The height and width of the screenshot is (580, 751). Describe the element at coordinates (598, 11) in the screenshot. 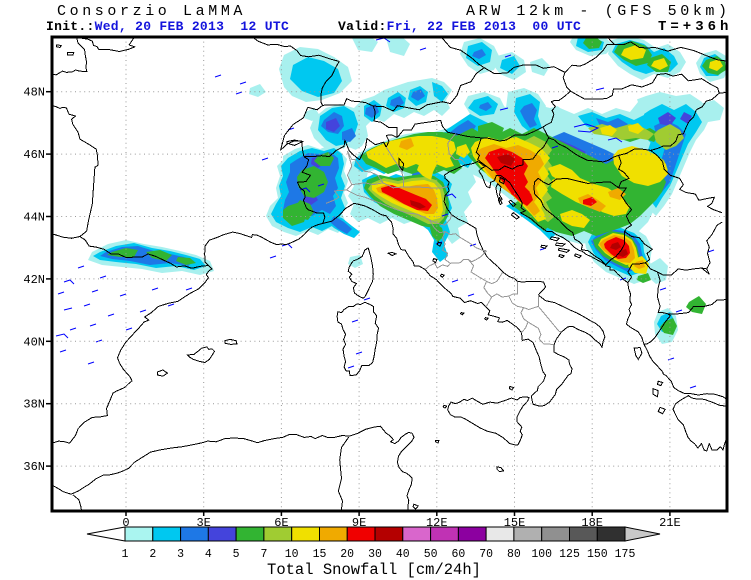

I see `svg-text: ARW 12km - (GFS 50km)` at that location.